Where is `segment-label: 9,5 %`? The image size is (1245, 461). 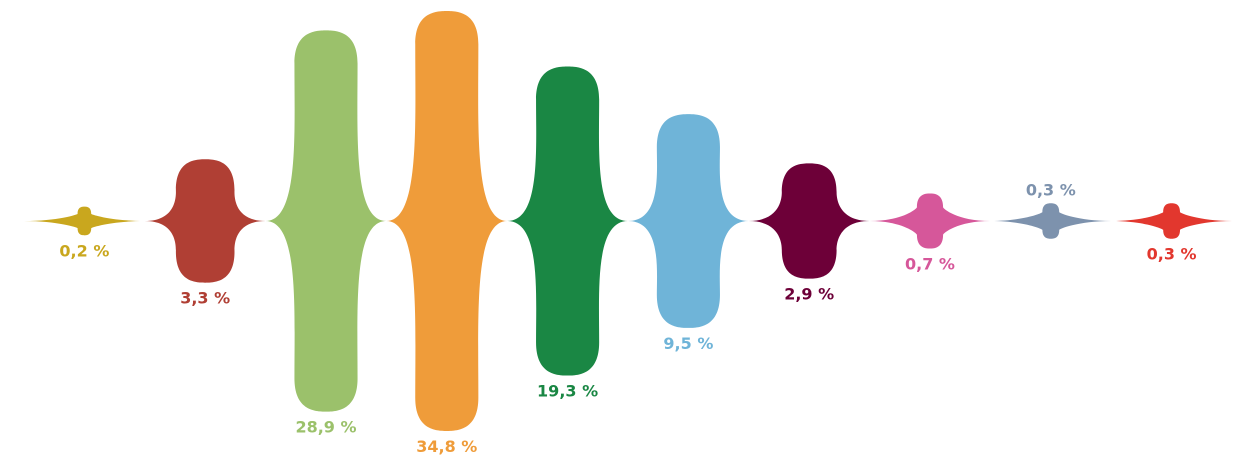
segment-label: 9,5 % is located at coordinates (688, 343).